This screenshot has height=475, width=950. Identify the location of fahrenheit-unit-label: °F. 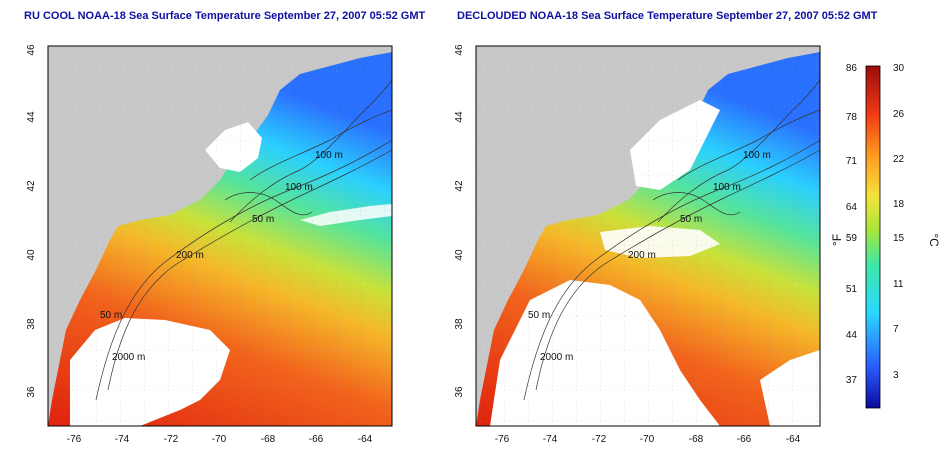
(837, 240).